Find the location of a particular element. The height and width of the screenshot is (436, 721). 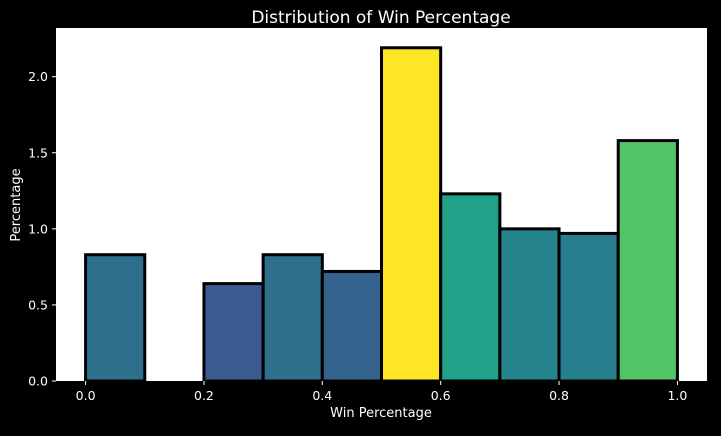

x-tick-label: 0.2 is located at coordinates (204, 395).